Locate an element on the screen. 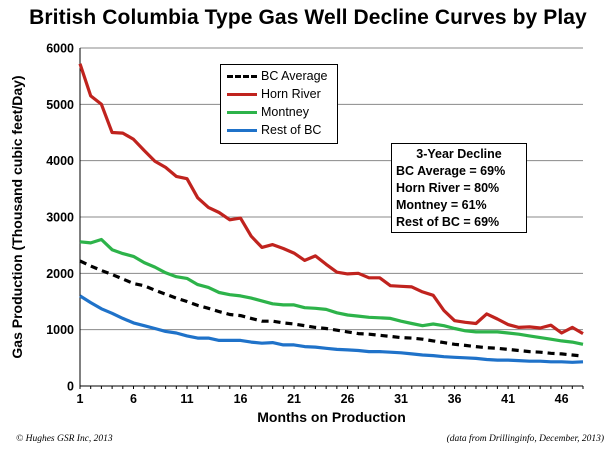  y-tick-label: 0 is located at coordinates (70, 387).